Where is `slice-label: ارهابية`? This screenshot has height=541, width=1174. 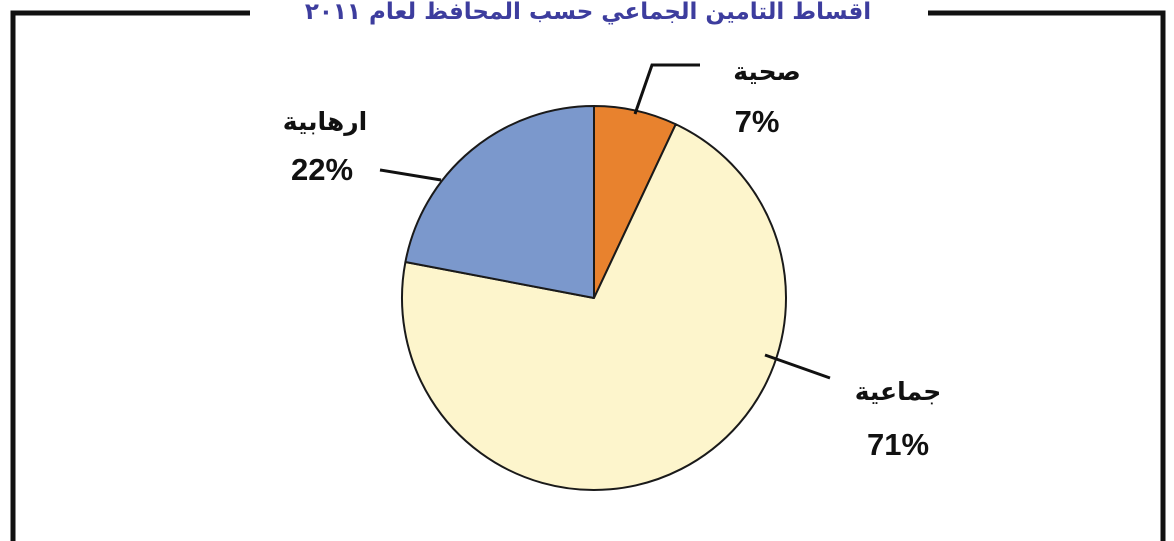
slice-label: ارهابية is located at coordinates (325, 121).